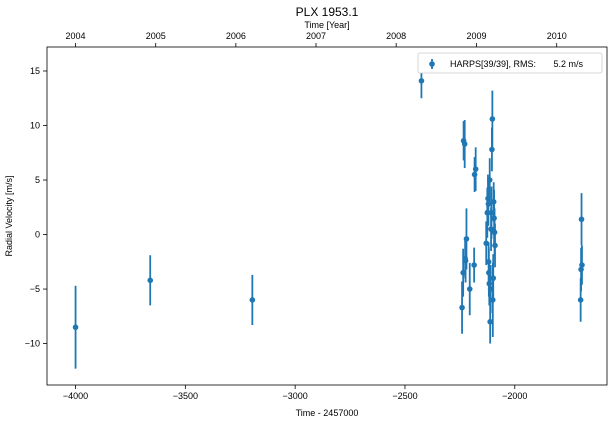 The image size is (613, 425). I want to click on x-tick-label: −3500, so click(185, 396).